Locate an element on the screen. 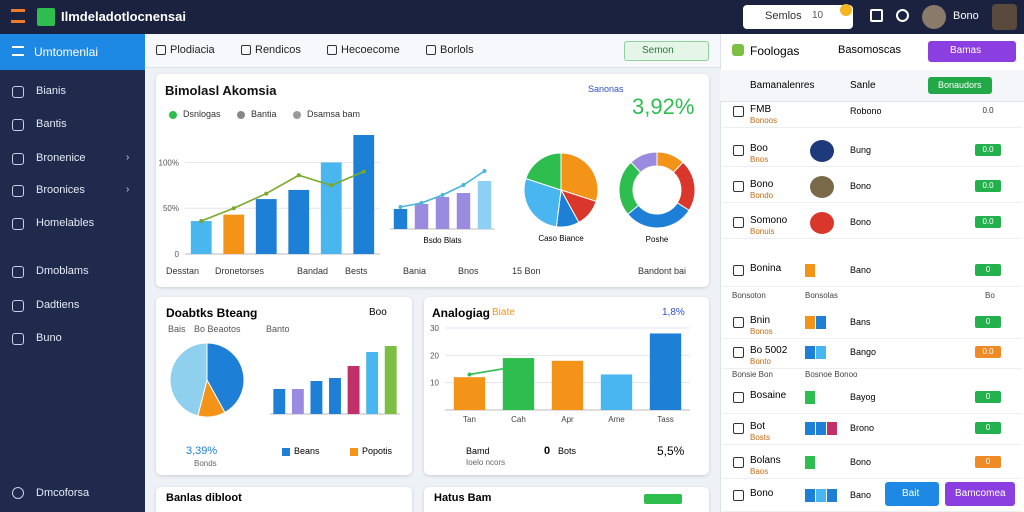  panel-button-label: Bamas is located at coordinates (966, 50).